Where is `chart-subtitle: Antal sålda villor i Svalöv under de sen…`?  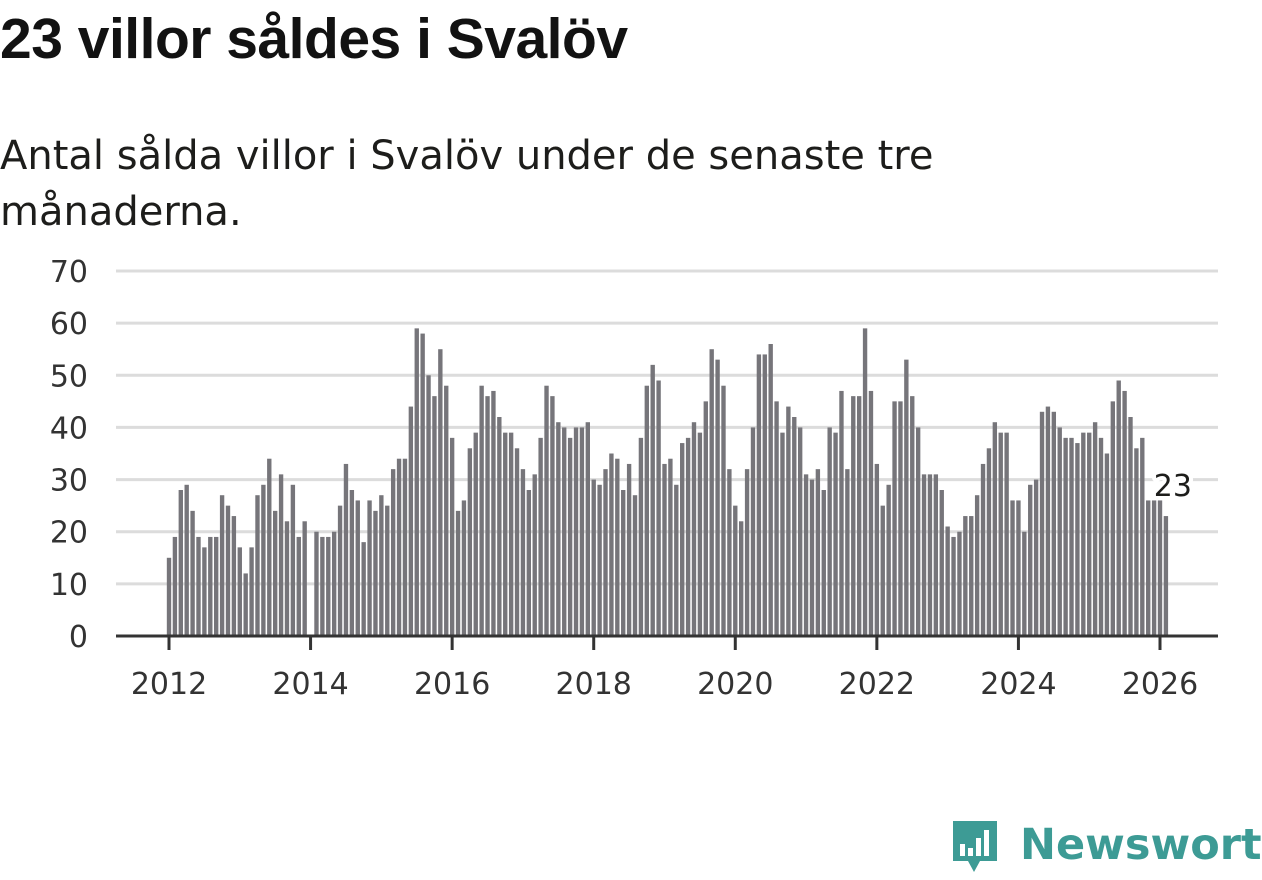 chart-subtitle: Antal sålda villor i Svalöv under de sen… is located at coordinates (467, 184).